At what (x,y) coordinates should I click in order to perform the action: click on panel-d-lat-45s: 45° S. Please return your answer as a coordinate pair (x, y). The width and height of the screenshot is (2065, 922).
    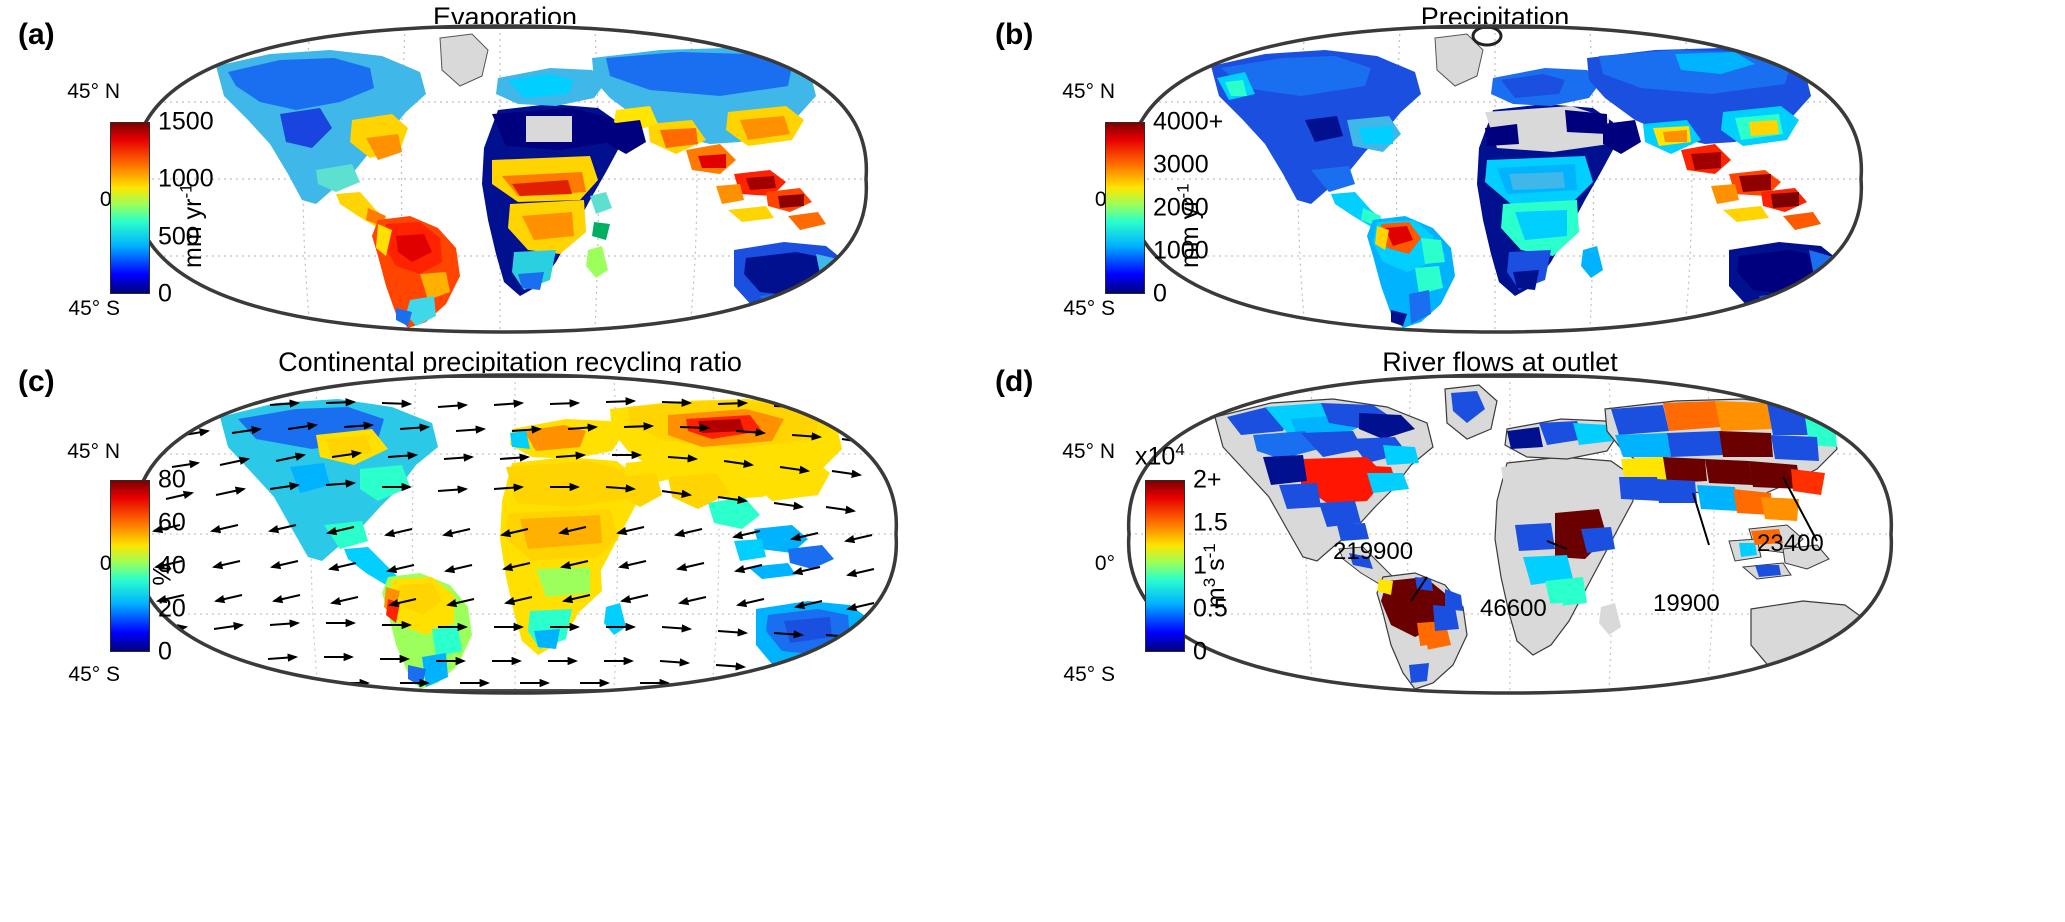
    Looking at the image, I should click on (1089, 674).